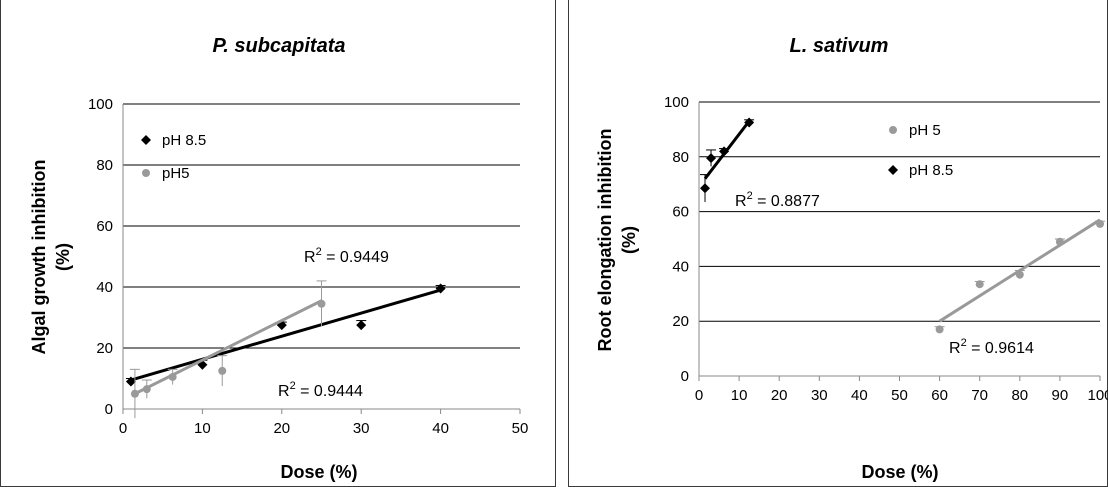  What do you see at coordinates (979, 395) in the screenshot?
I see `x-tick-label: 70` at bounding box center [979, 395].